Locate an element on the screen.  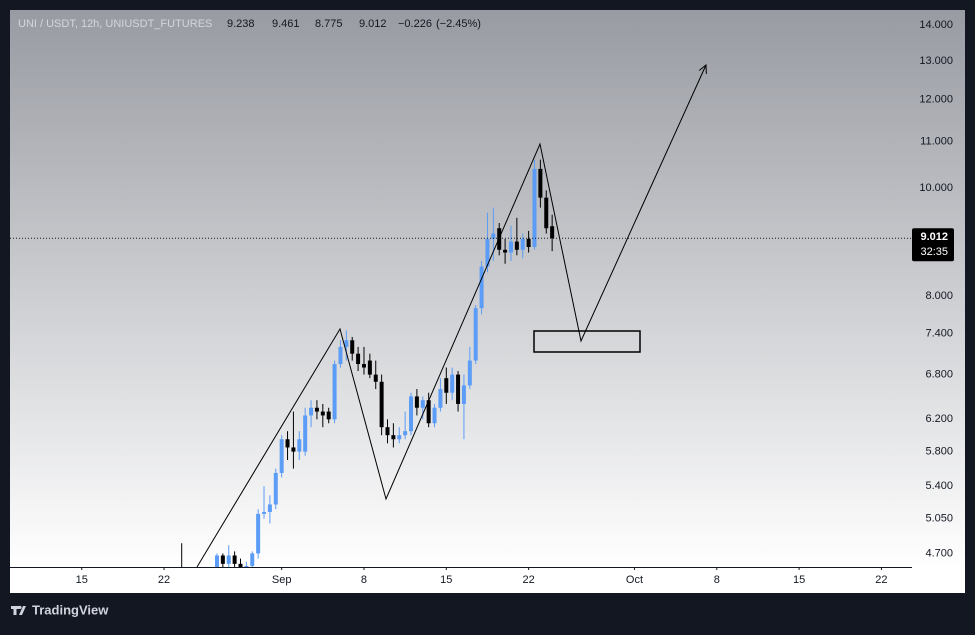
ohlc-high: 9.461 is located at coordinates (286, 24).